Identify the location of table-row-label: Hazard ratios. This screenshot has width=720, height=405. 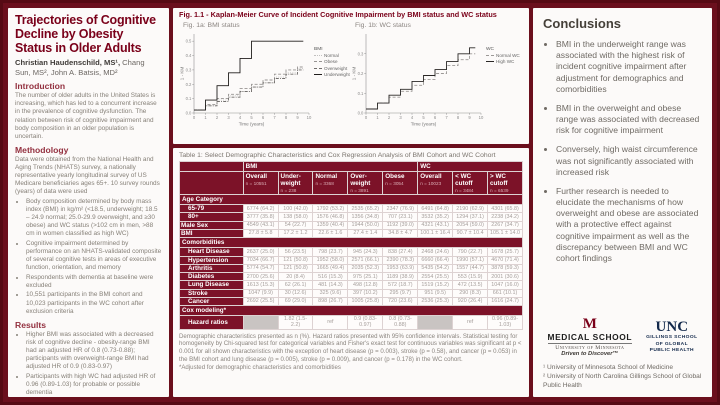
(211, 322).